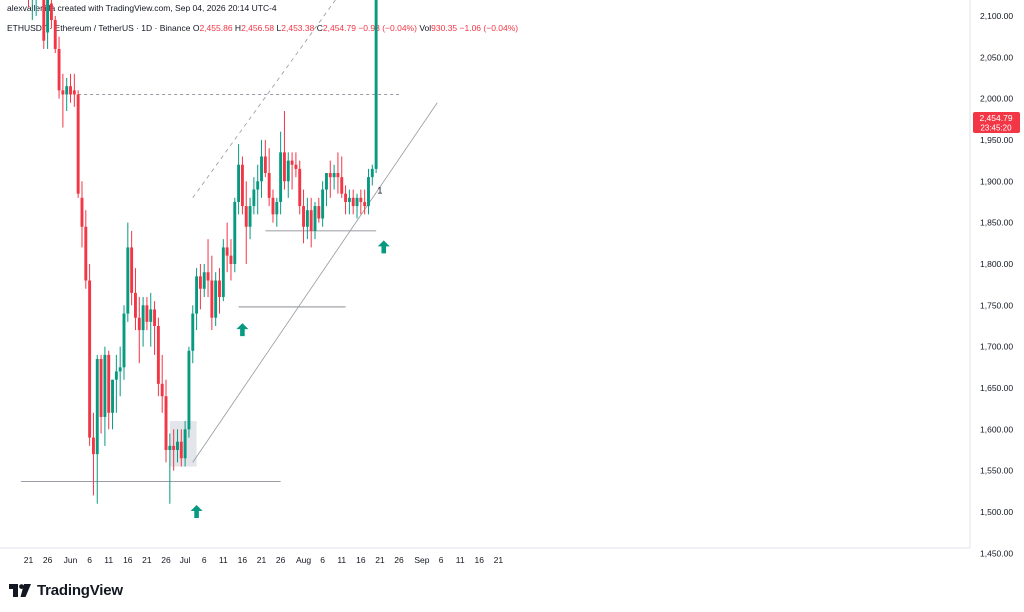 The height and width of the screenshot is (612, 1024). What do you see at coordinates (996, 264) in the screenshot?
I see `price-tick-label: 1,800.00` at bounding box center [996, 264].